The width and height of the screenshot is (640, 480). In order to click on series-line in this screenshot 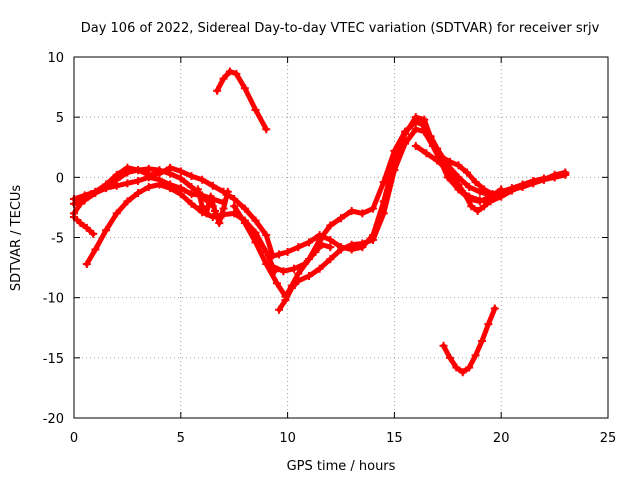, I will do `click(143, 191)`.